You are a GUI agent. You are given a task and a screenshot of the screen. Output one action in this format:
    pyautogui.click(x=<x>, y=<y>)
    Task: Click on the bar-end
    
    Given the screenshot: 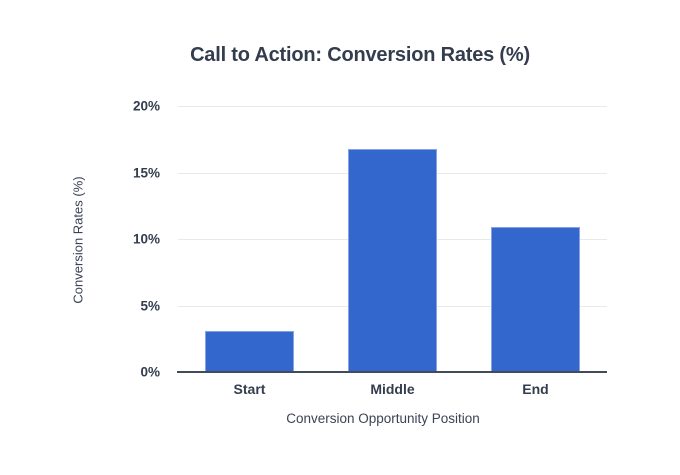 What is the action you would take?
    pyautogui.click(x=535, y=299)
    